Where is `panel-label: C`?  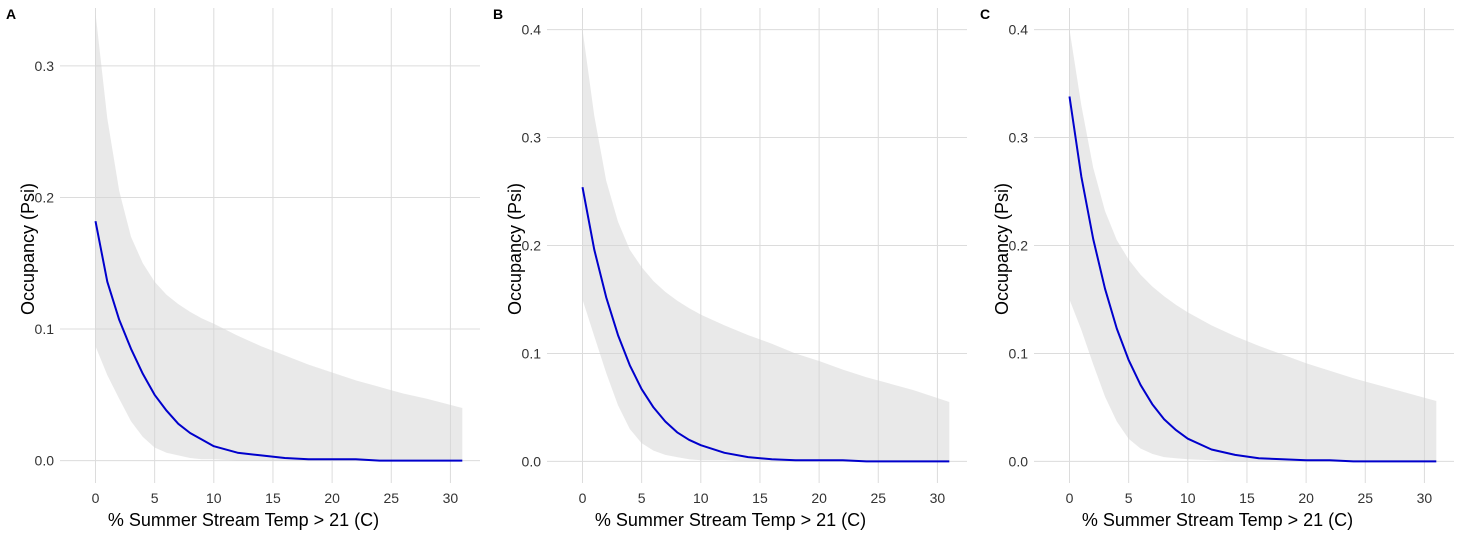
panel-label: C is located at coordinates (985, 14).